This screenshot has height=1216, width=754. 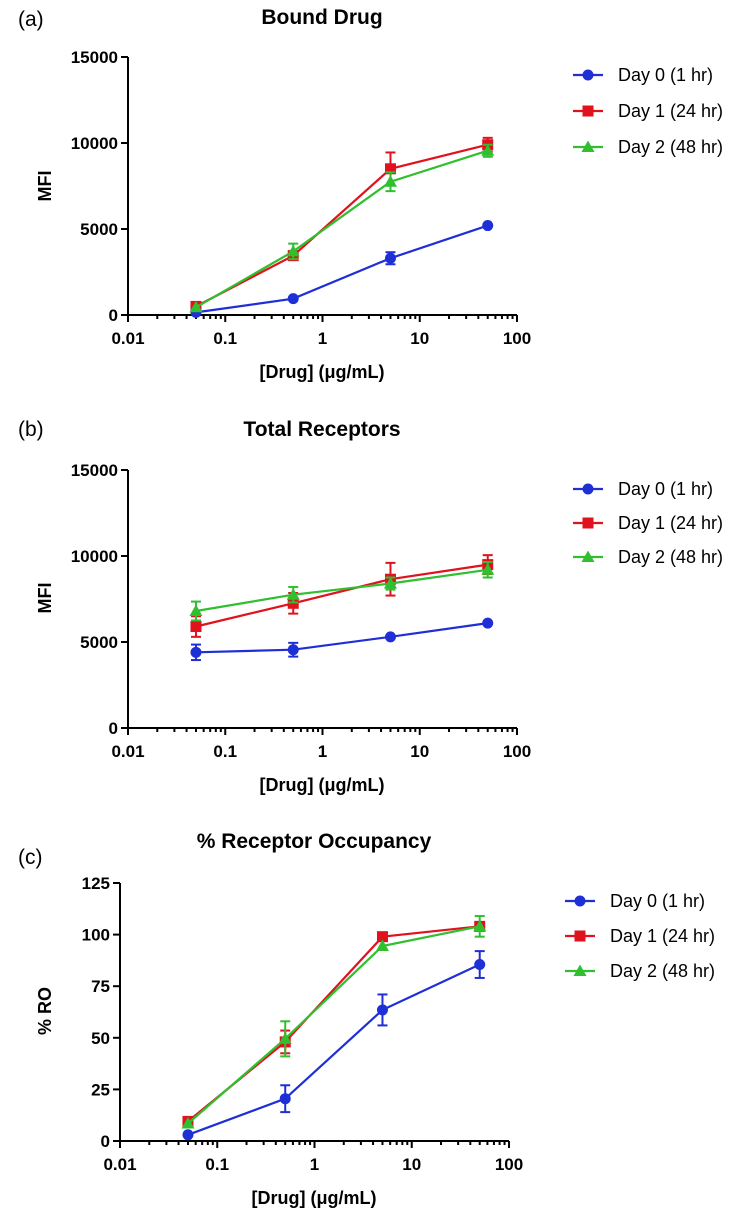 I want to click on y-tick-label: 10000, so click(x=94, y=556).